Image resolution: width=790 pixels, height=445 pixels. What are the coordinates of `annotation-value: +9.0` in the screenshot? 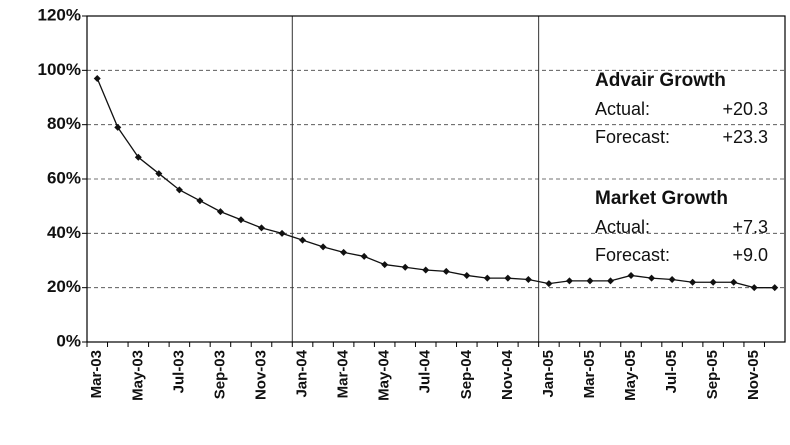 It's located at (750, 255).